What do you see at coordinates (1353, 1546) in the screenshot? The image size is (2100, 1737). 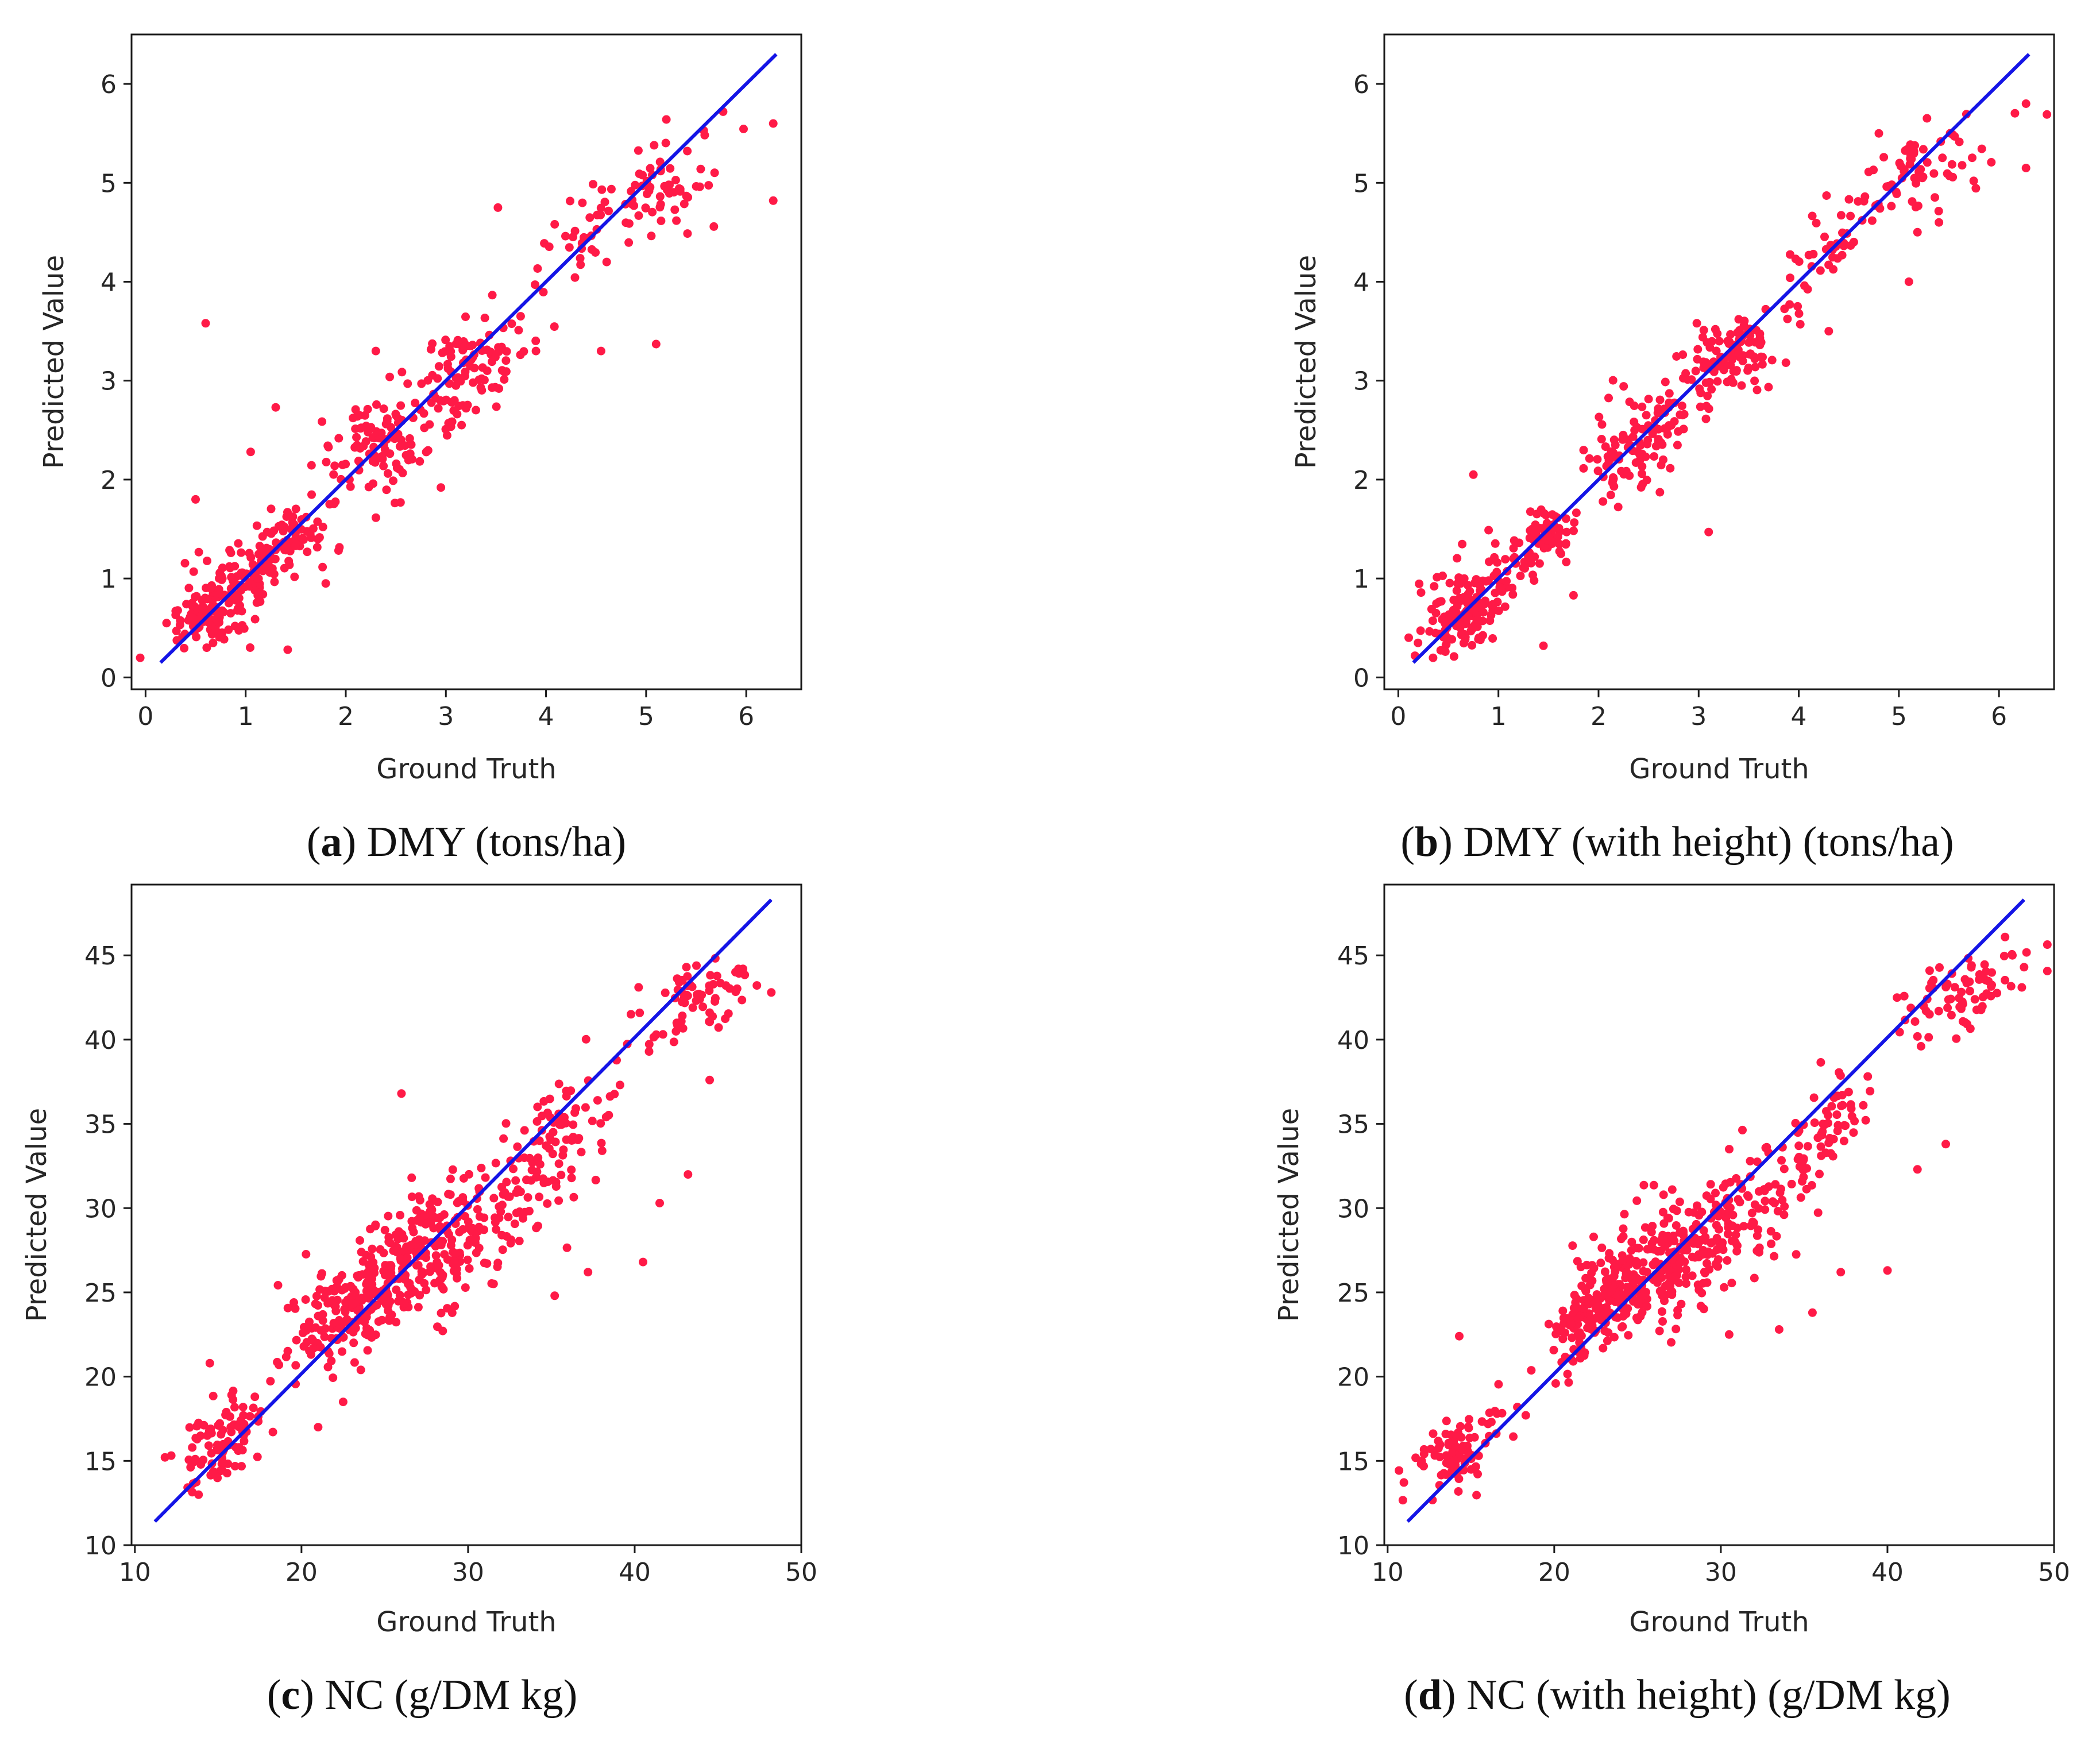 I see `y-tick-label-d-10: 10` at bounding box center [1353, 1546].